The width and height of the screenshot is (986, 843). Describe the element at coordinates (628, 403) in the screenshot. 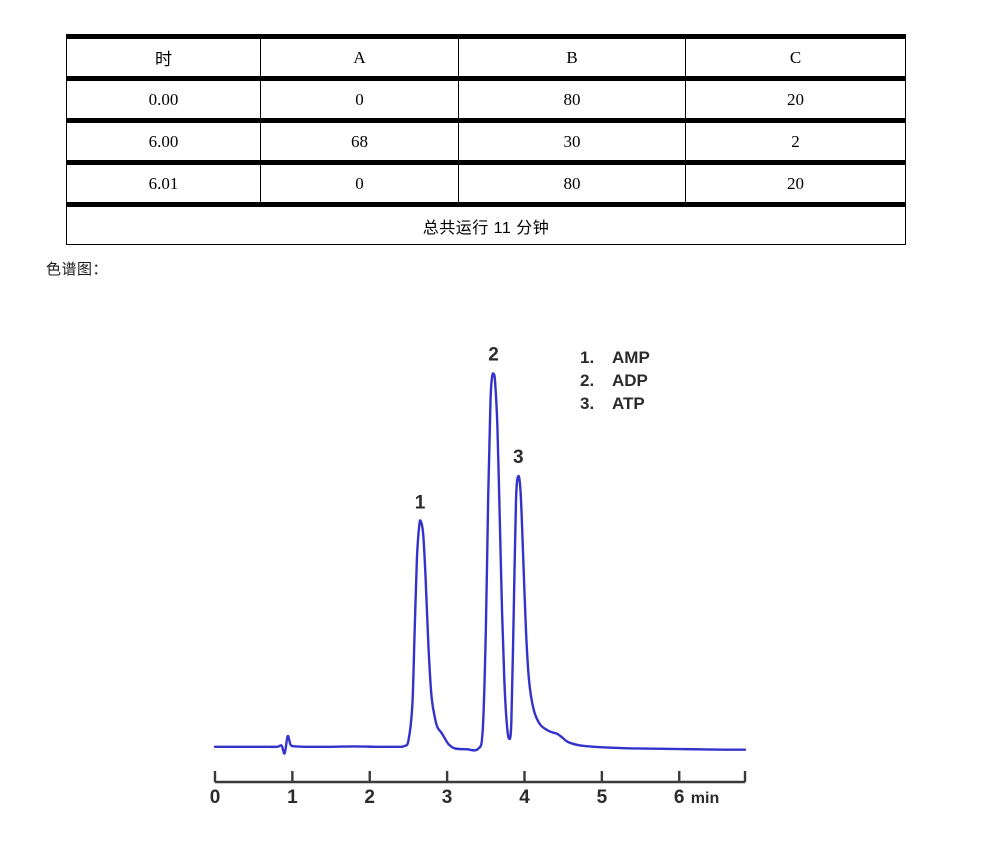

I see `legend-item-label: ATP` at that location.